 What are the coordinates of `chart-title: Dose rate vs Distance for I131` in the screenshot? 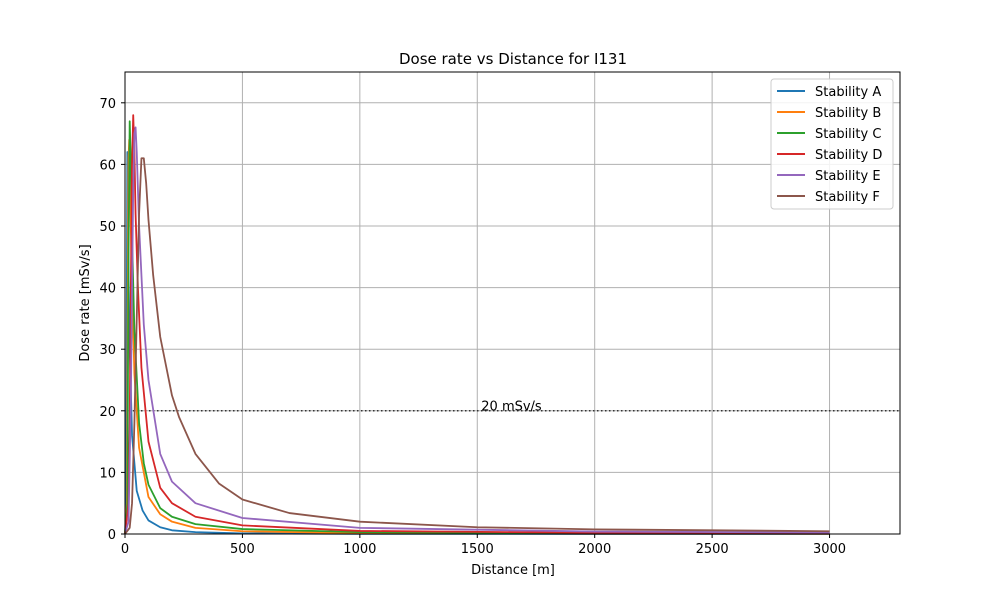 It's located at (513, 59).